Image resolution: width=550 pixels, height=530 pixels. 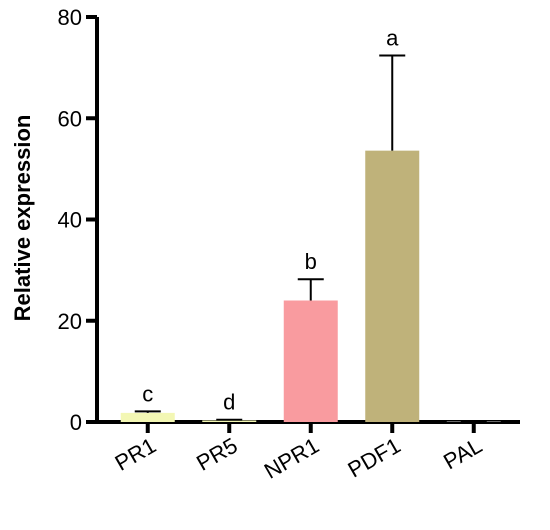 I want to click on y-tick-label: 60, so click(x=70, y=118).